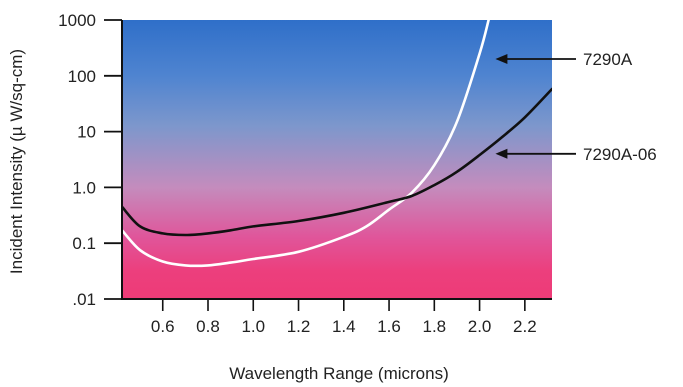  Describe the element at coordinates (434, 326) in the screenshot. I see `x-tick-label: 1.8` at that location.